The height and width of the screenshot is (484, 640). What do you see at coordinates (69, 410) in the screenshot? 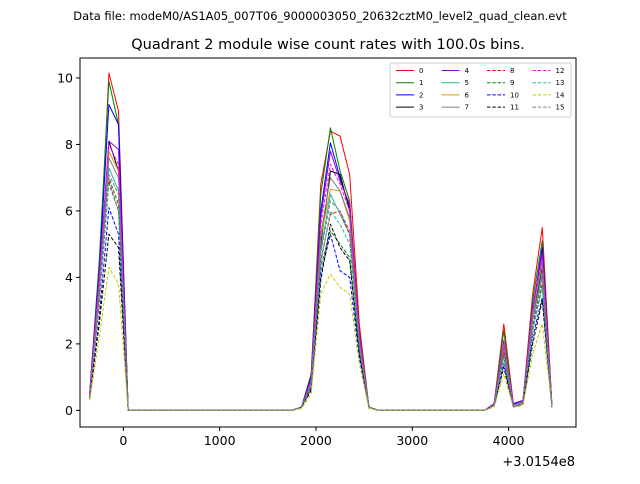
I see `y-tick-label: 0` at bounding box center [69, 410].